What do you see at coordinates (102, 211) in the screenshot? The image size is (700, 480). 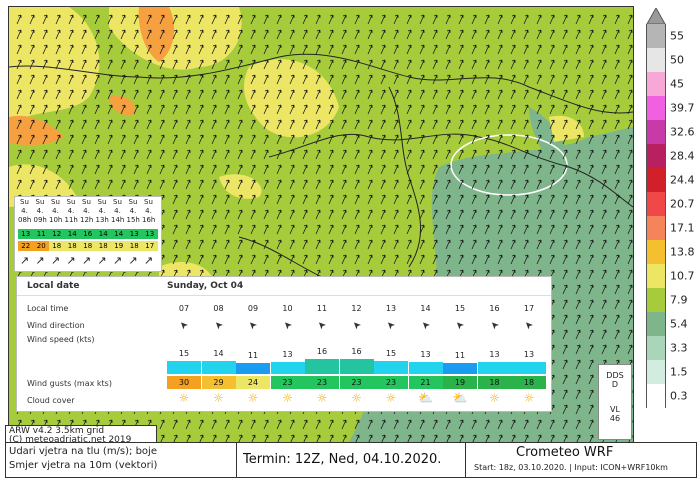 I see `mini-date-cell: 4.` at bounding box center [102, 211].